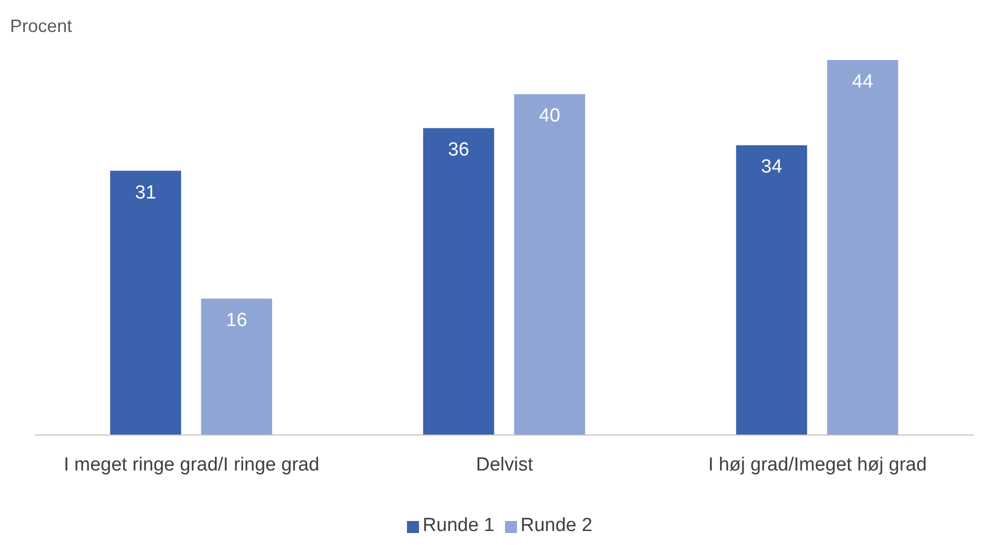 The height and width of the screenshot is (545, 982). I want to click on y-axis-title: Procent, so click(41, 26).